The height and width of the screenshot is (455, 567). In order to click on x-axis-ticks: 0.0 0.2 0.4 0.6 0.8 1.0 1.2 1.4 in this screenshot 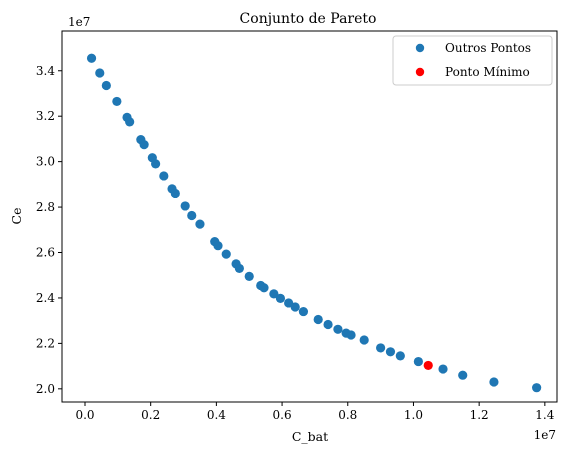, I will do `click(315, 412)`.